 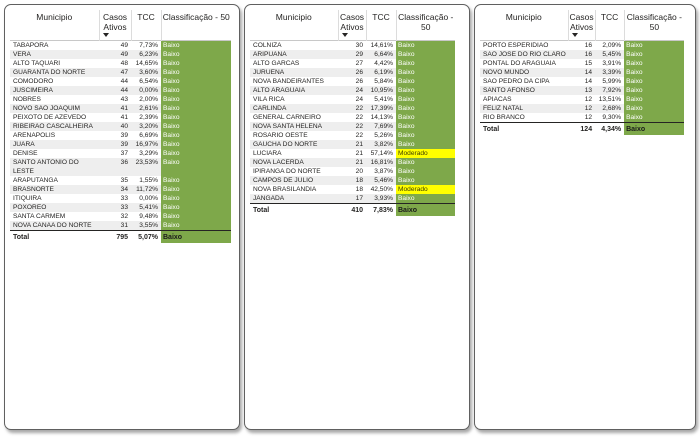 What do you see at coordinates (352, 153) in the screenshot?
I see `table-row: LUCIARA 21 57,14% Moderado` at bounding box center [352, 153].